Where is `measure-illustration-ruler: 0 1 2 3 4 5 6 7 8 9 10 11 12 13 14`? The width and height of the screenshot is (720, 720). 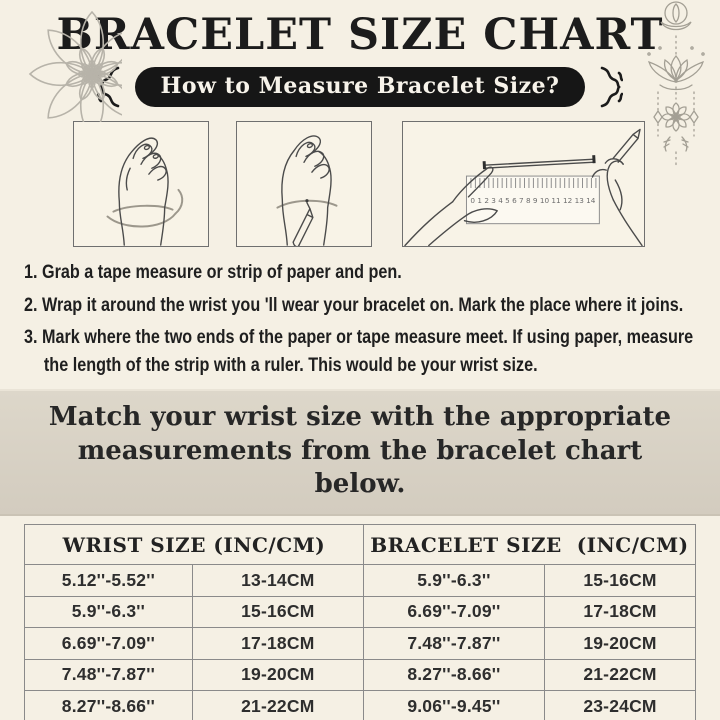
measure-illustration-ruler: 0 1 2 3 4 5 6 7 8 9 10 11 12 13 14 is located at coordinates (523, 184).